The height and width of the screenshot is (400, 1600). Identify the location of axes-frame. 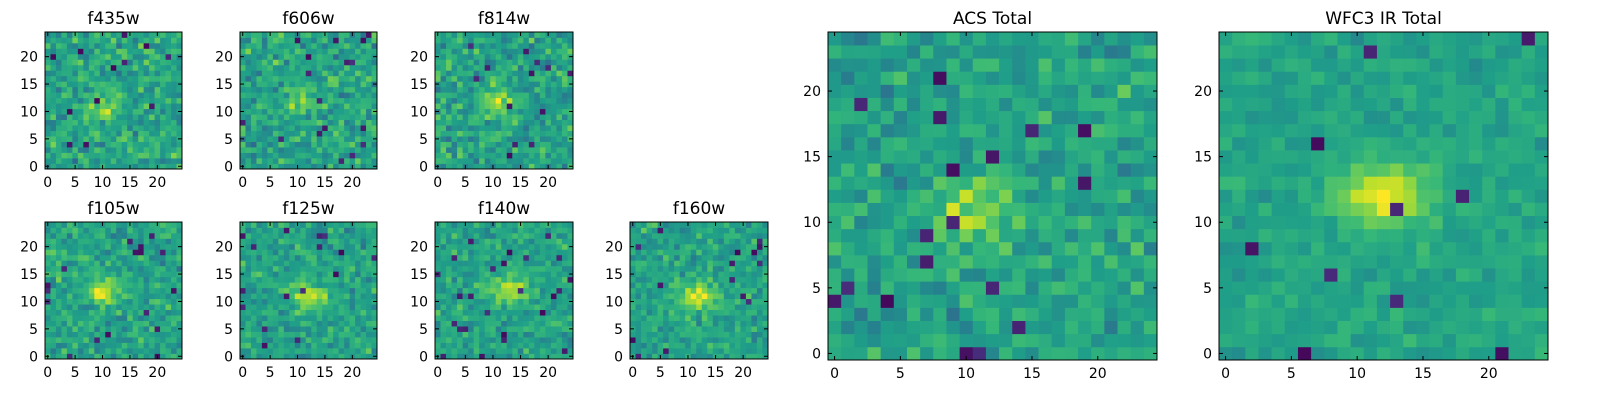
(308, 100).